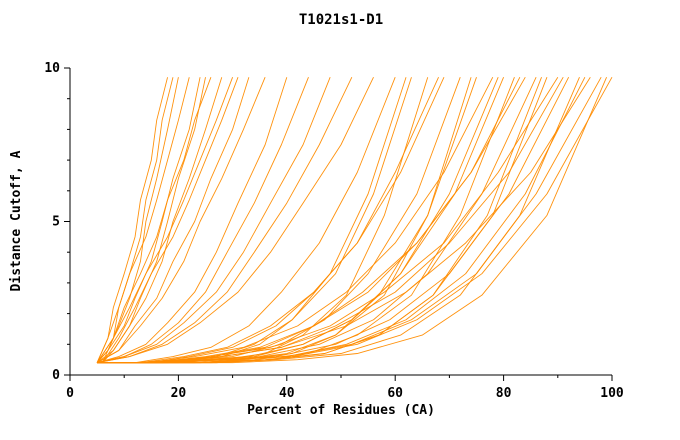 This screenshot has width=680, height=440. What do you see at coordinates (287, 393) in the screenshot?
I see `x-tick-label: 40` at bounding box center [287, 393].